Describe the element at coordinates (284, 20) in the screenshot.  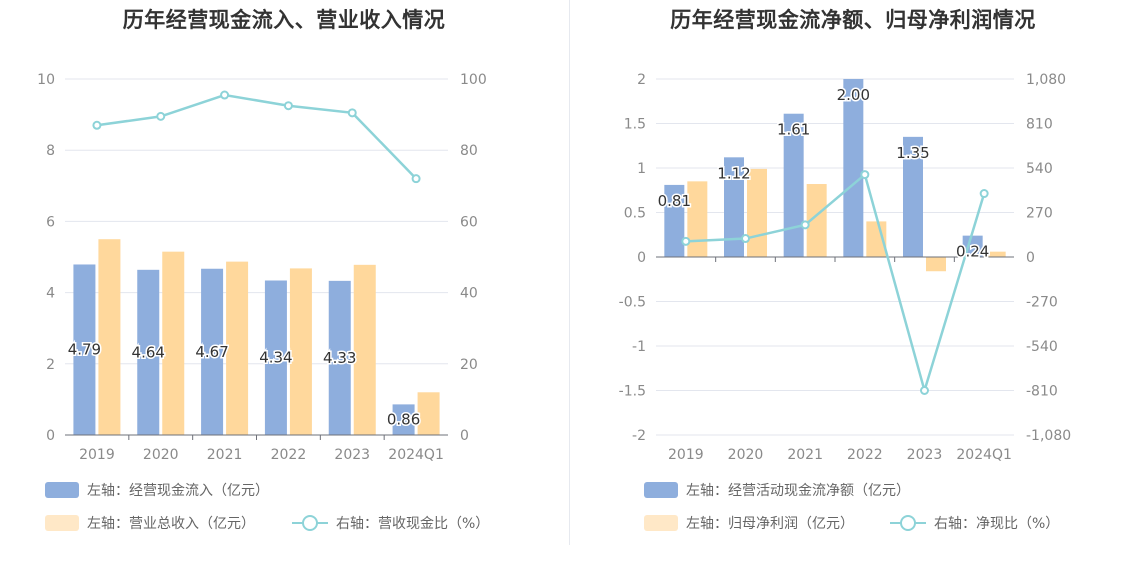
I see `chart-title: 历年经营现金流入、营业收入情况` at that location.